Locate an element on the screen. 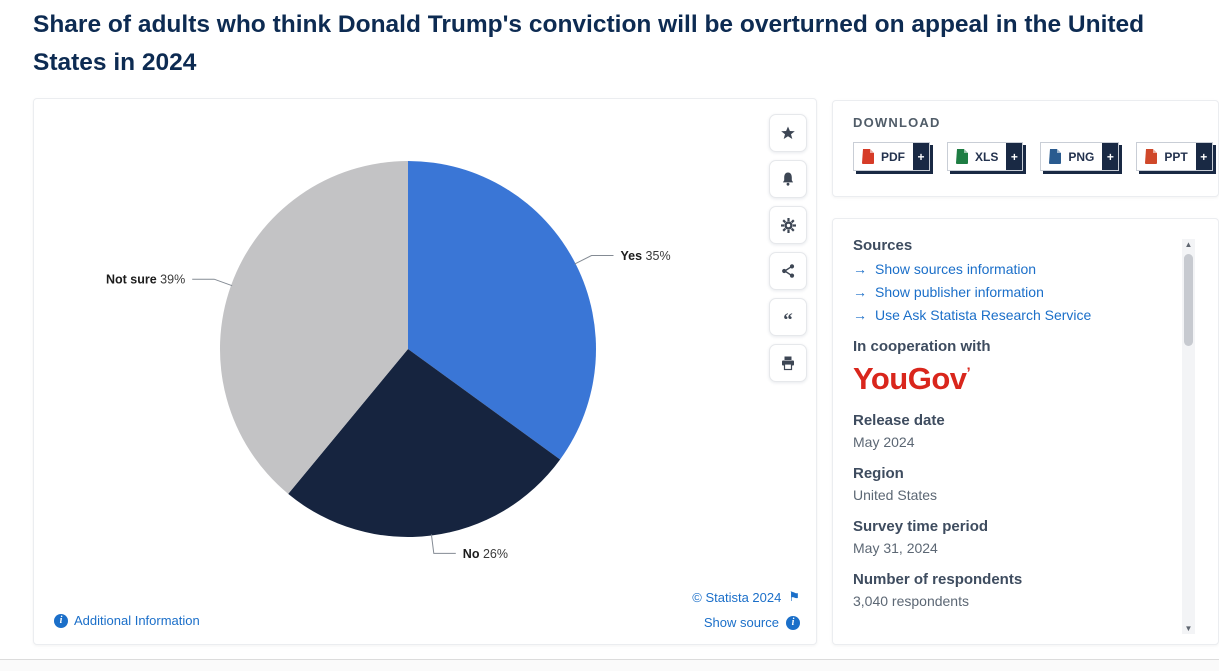 The width and height of the screenshot is (1219, 671). pie-slice-no is located at coordinates (424, 443).